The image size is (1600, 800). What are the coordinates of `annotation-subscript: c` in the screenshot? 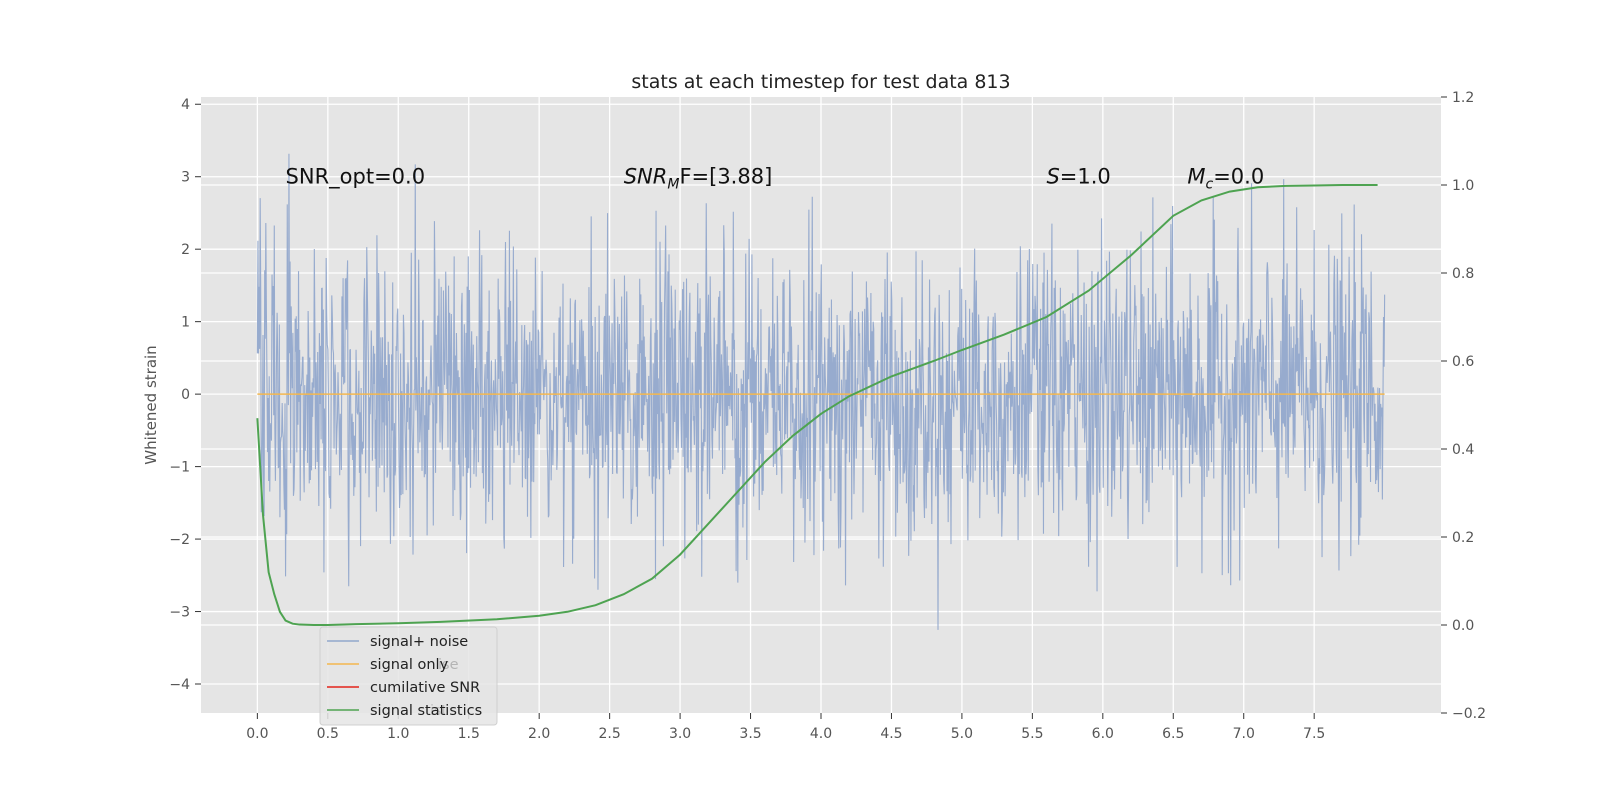 It's located at (1209, 185).